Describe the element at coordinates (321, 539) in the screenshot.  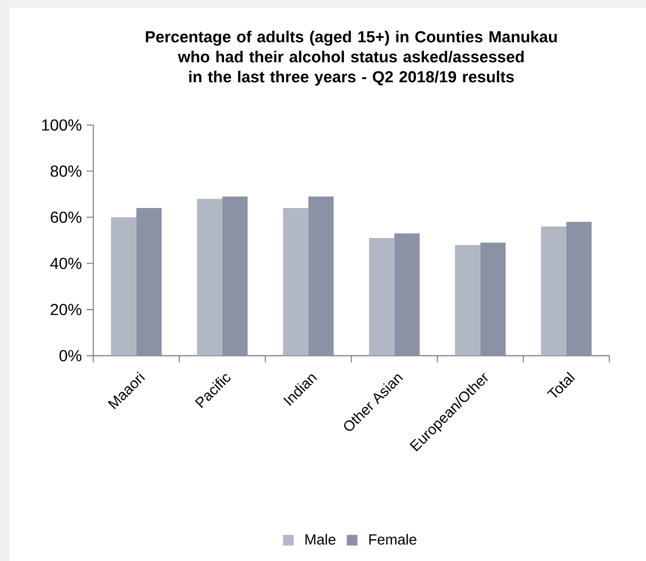
I see `legend-label: Male` at that location.